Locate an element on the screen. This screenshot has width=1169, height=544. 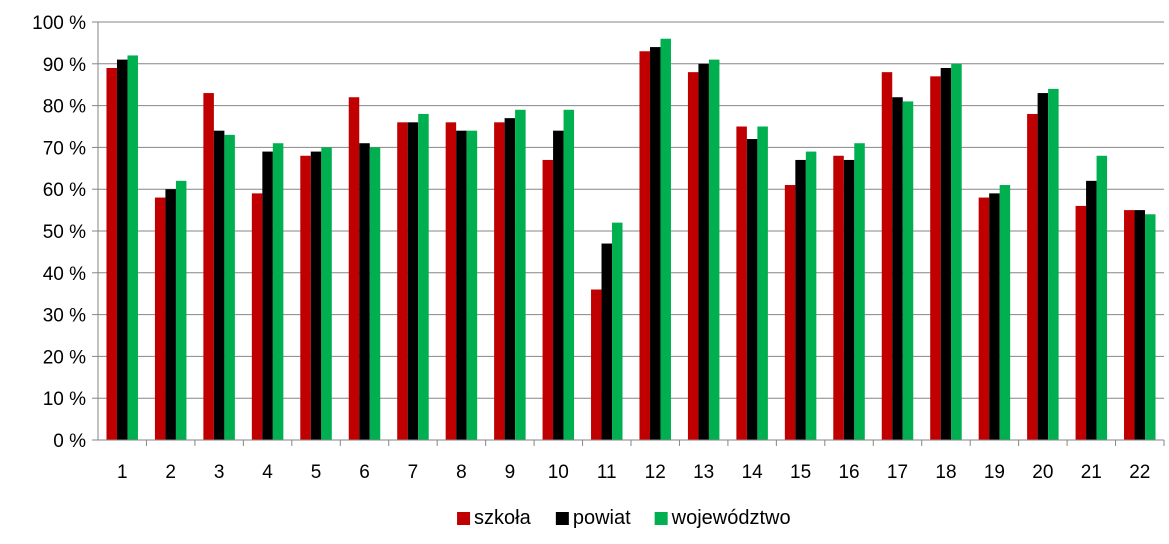
bar-szkoła-8 is located at coordinates (451, 281).